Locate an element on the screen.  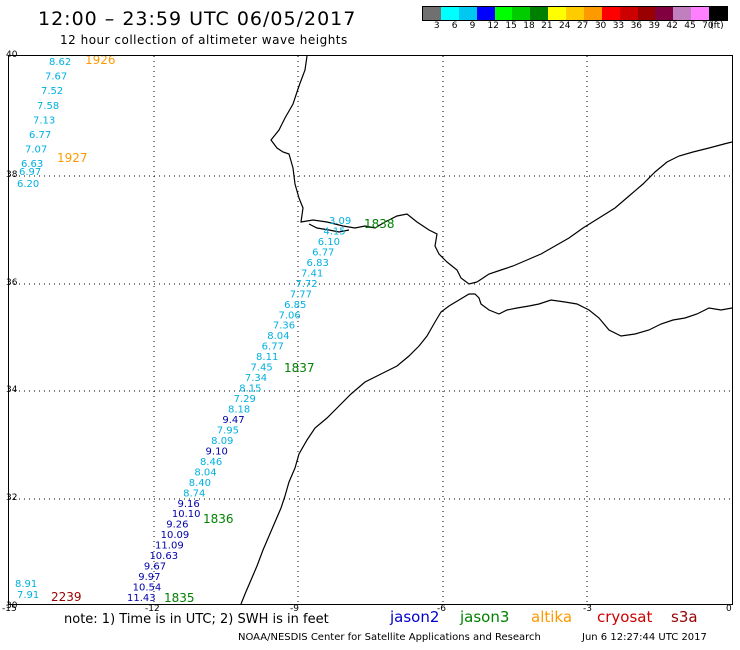
wave-height-label: 7.52 is located at coordinates (52, 91).